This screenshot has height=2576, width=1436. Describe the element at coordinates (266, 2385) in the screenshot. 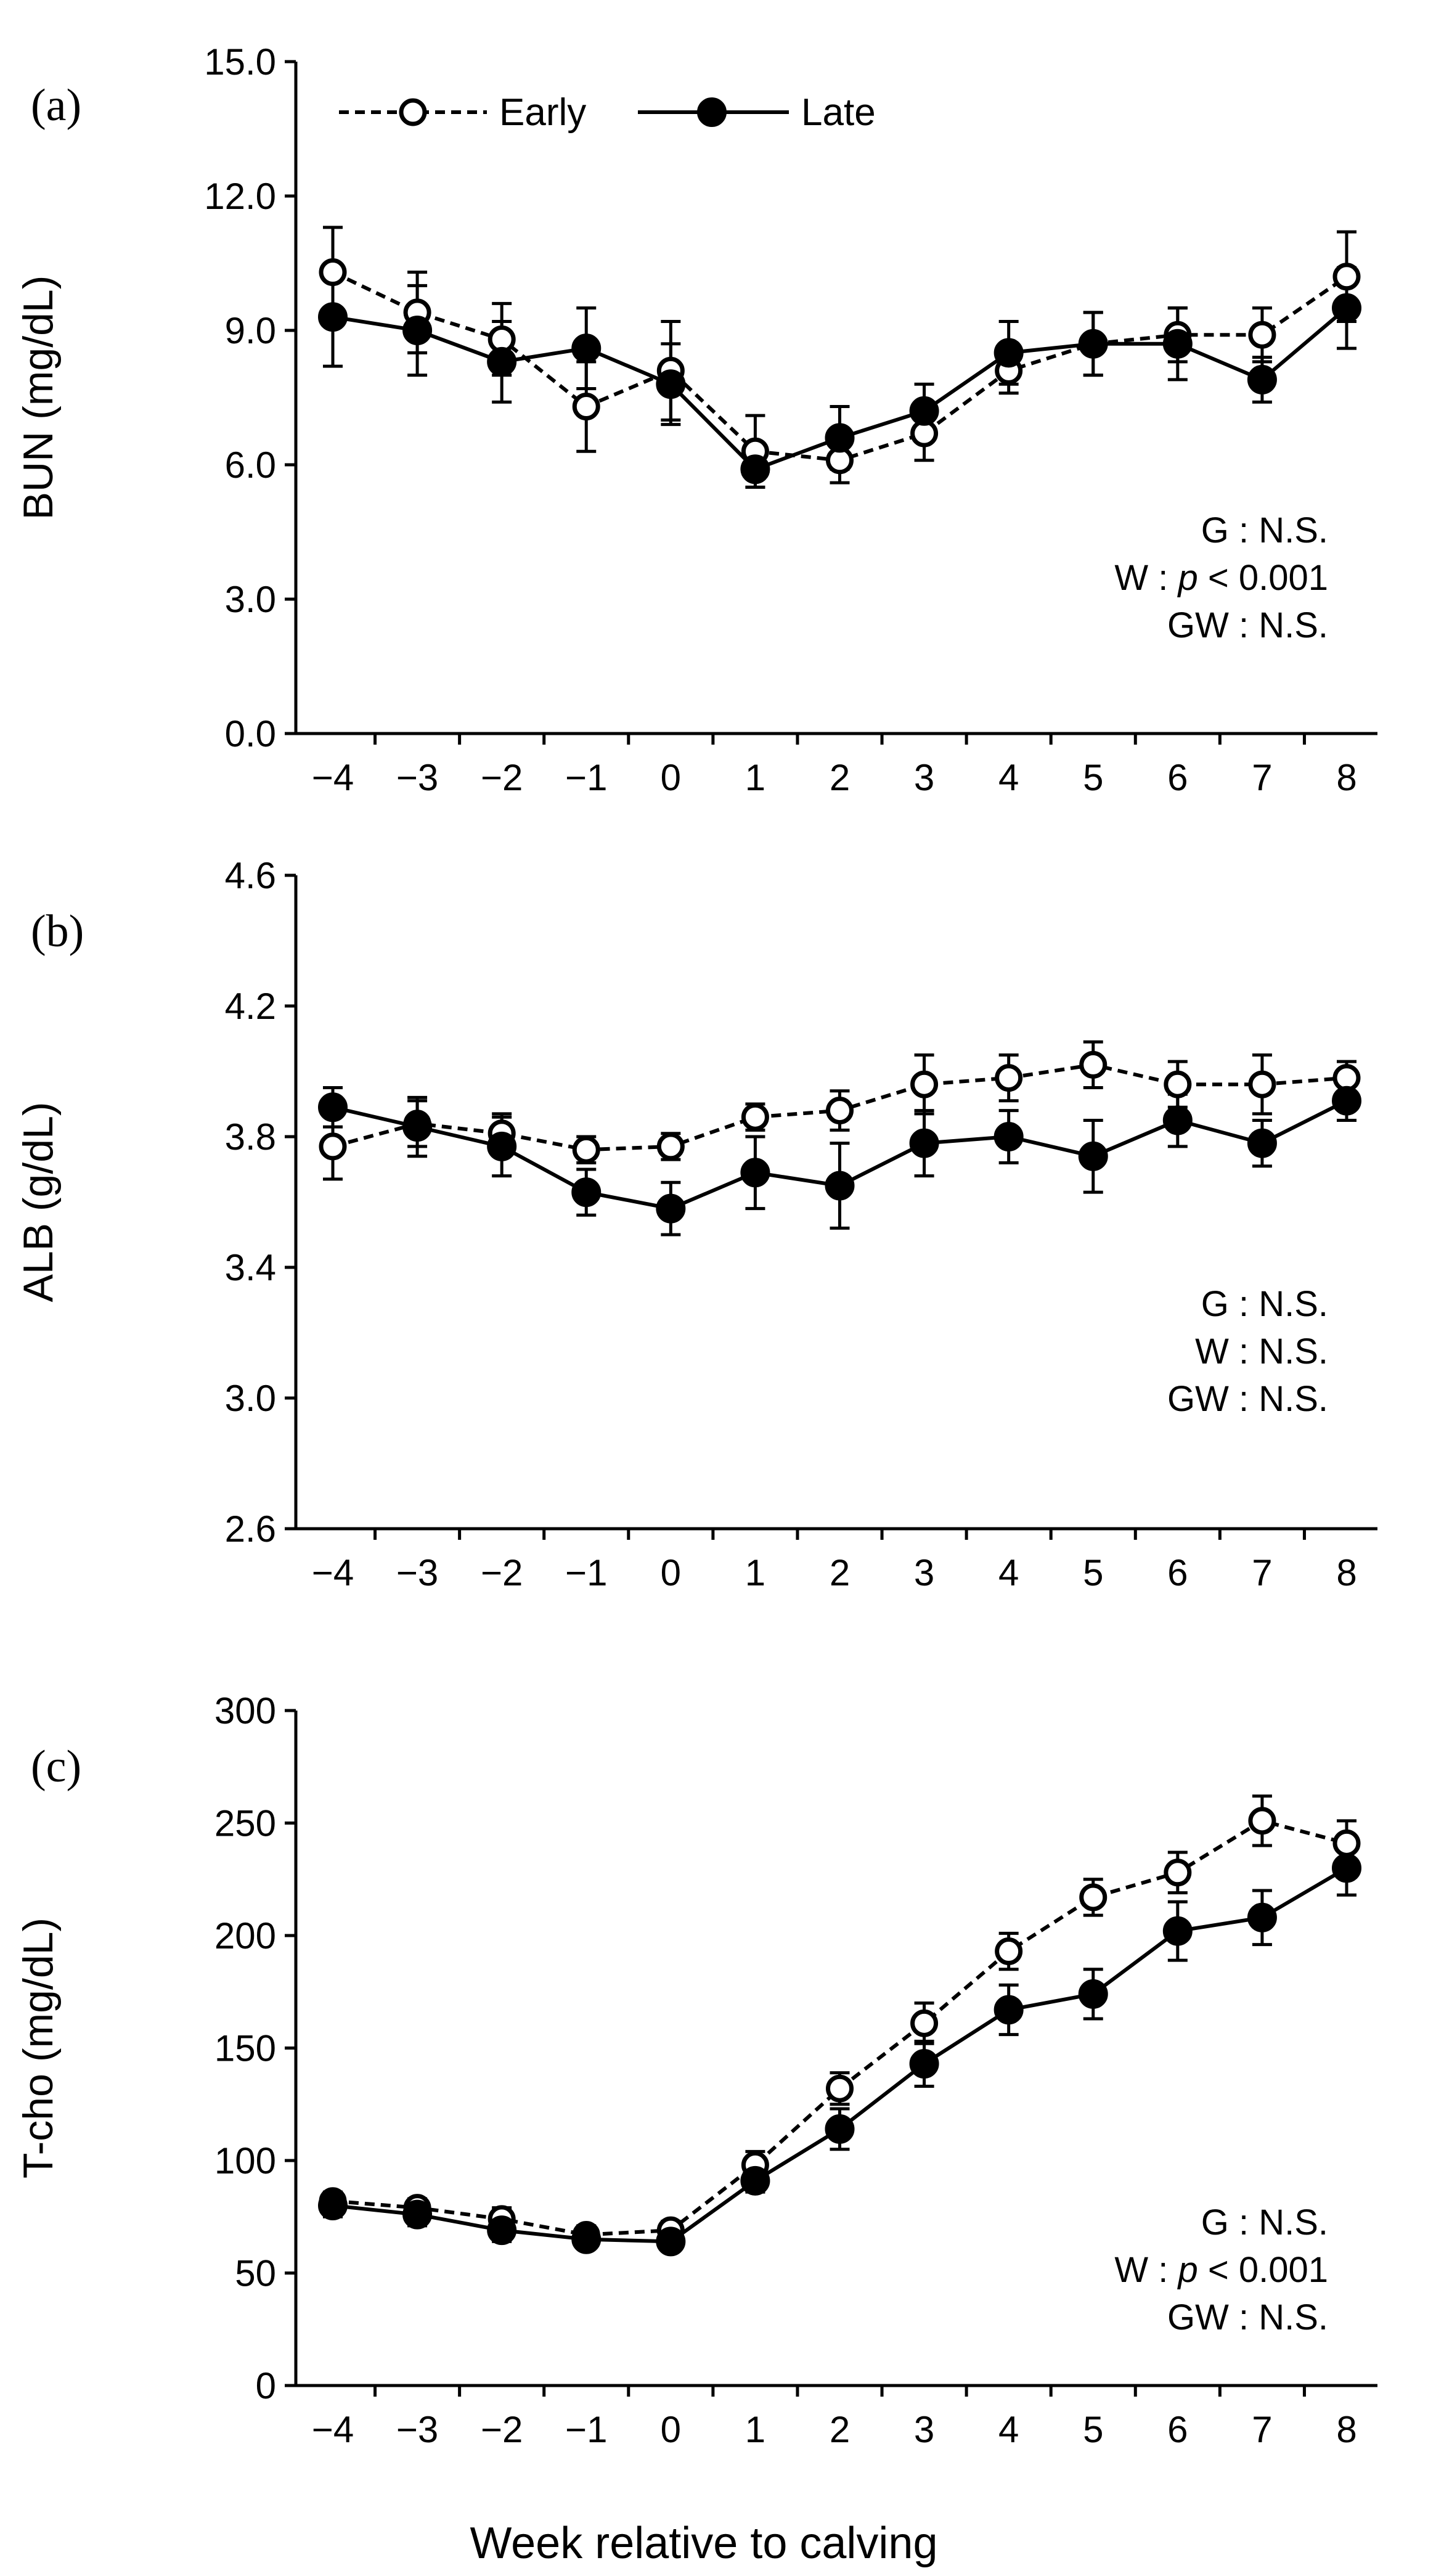

I see `y-tick-label: 0` at that location.